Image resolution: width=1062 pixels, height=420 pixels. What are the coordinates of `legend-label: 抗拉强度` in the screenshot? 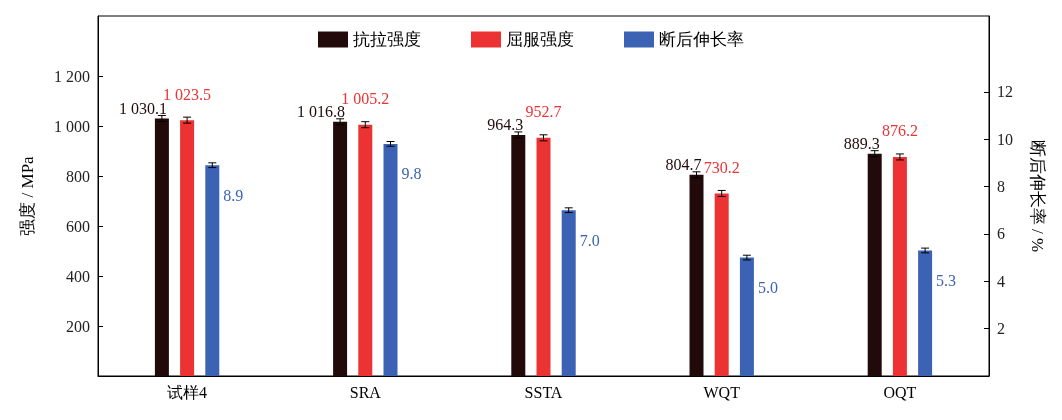 It's located at (387, 39).